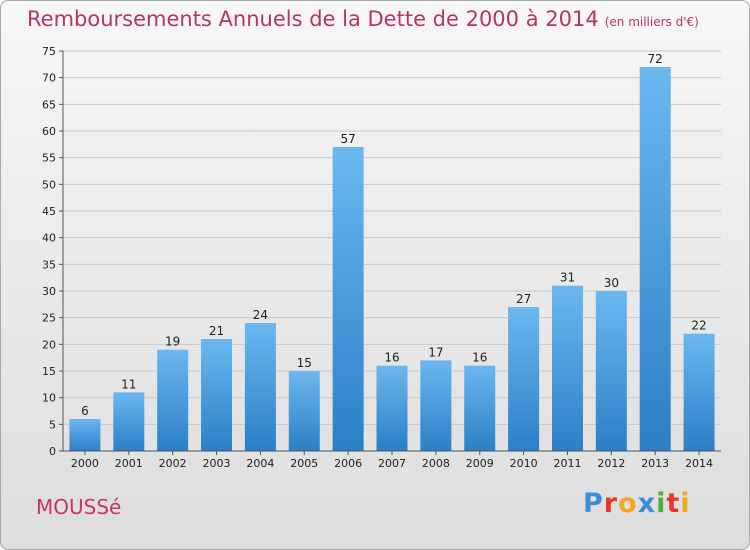 The height and width of the screenshot is (550, 750). I want to click on y-tick-label: 5, so click(52, 424).